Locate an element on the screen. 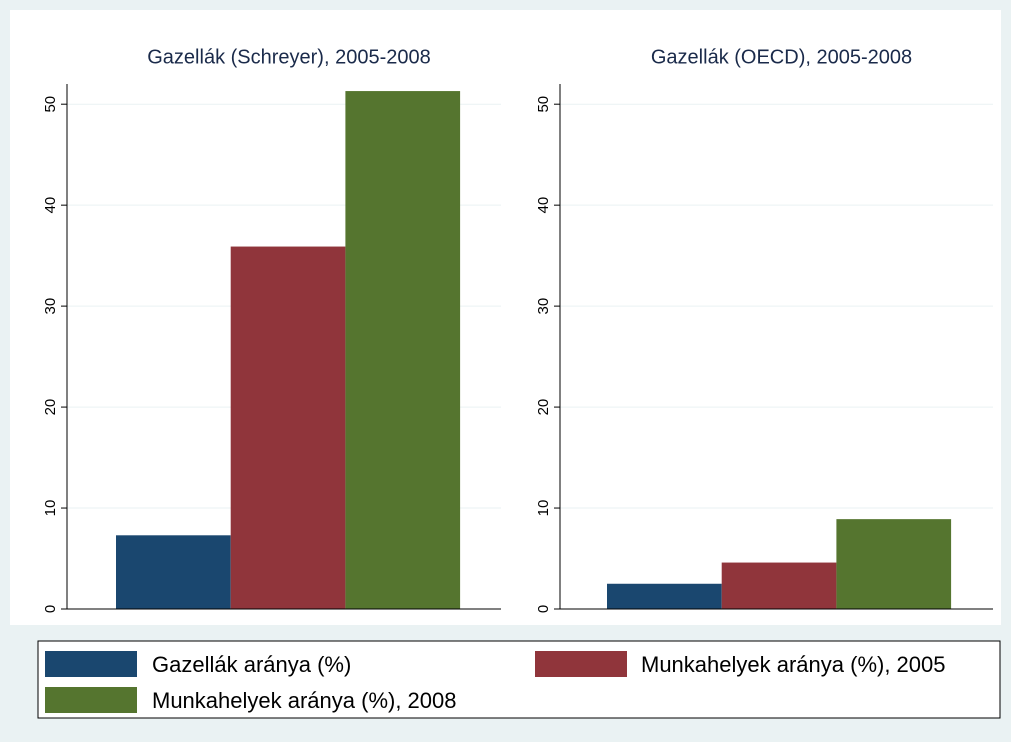 This screenshot has height=742, width=1011. legend-label: Gazellák aránya (%) is located at coordinates (251, 664).